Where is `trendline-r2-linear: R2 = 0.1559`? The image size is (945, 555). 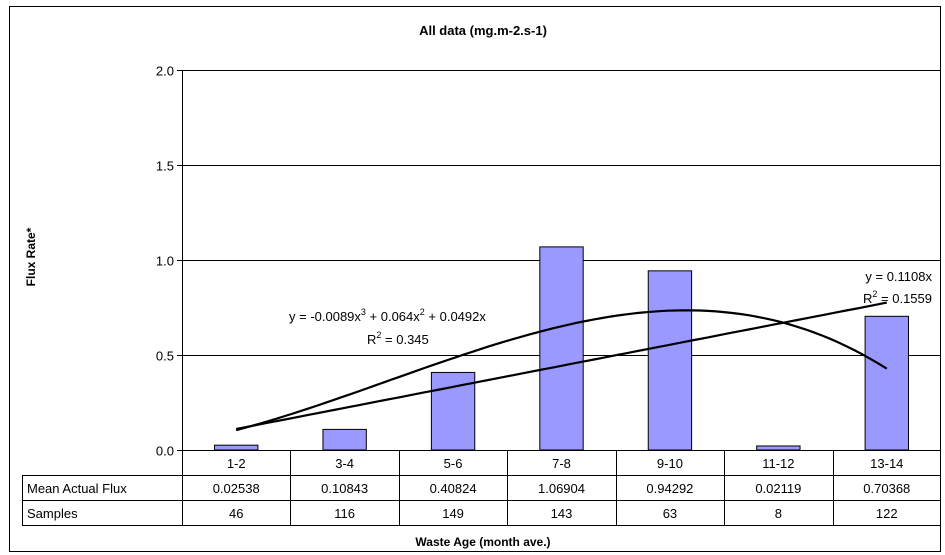
trendline-r2-linear: R2 = 0.1559 is located at coordinates (897, 297).